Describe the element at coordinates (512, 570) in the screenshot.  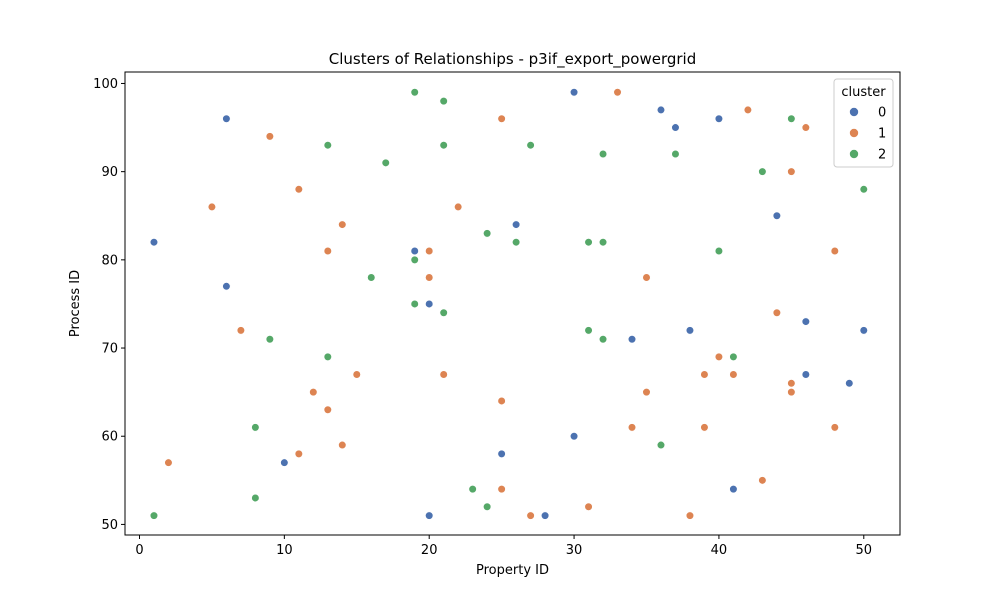
I see `x-axis-label: Property ID` at that location.